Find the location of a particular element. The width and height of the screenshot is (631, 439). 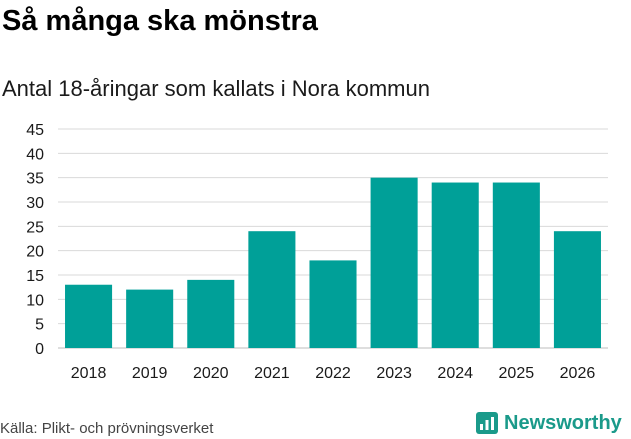

x-tick-label: 2018 is located at coordinates (89, 373).